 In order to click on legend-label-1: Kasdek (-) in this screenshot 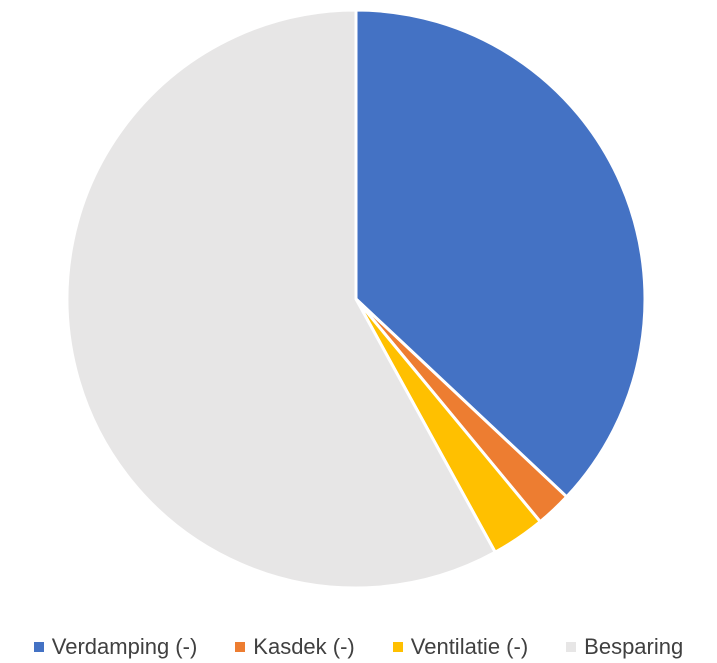, I will do `click(304, 646)`.